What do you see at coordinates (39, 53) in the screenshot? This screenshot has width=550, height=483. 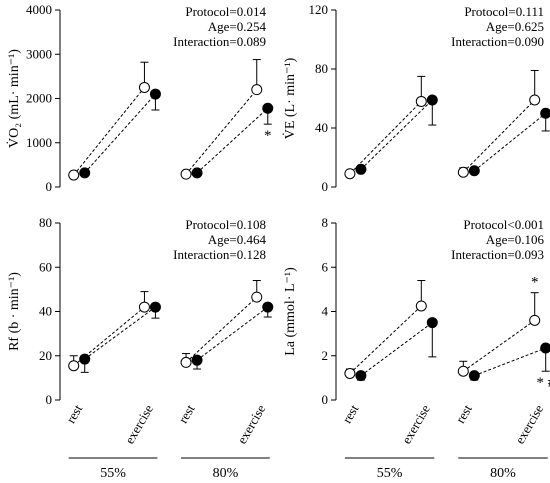 I see `y-tick-label: 3000` at bounding box center [39, 53].